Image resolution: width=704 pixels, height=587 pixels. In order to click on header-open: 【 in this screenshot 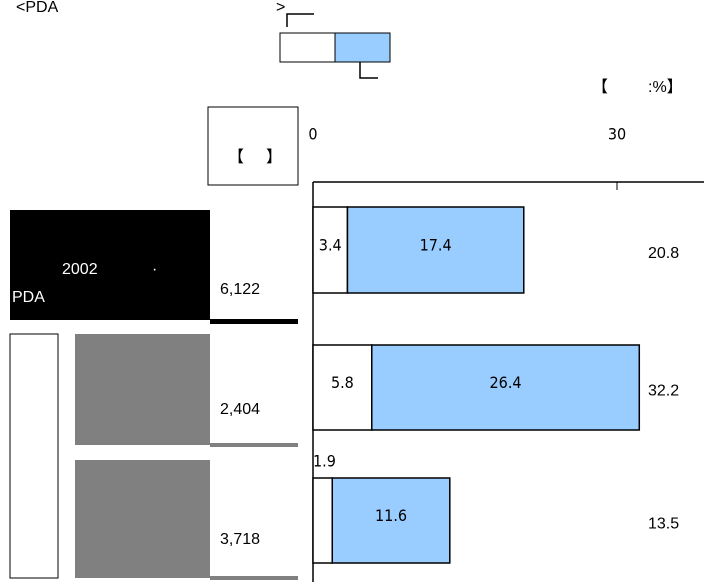, I will do `click(236, 157)`.